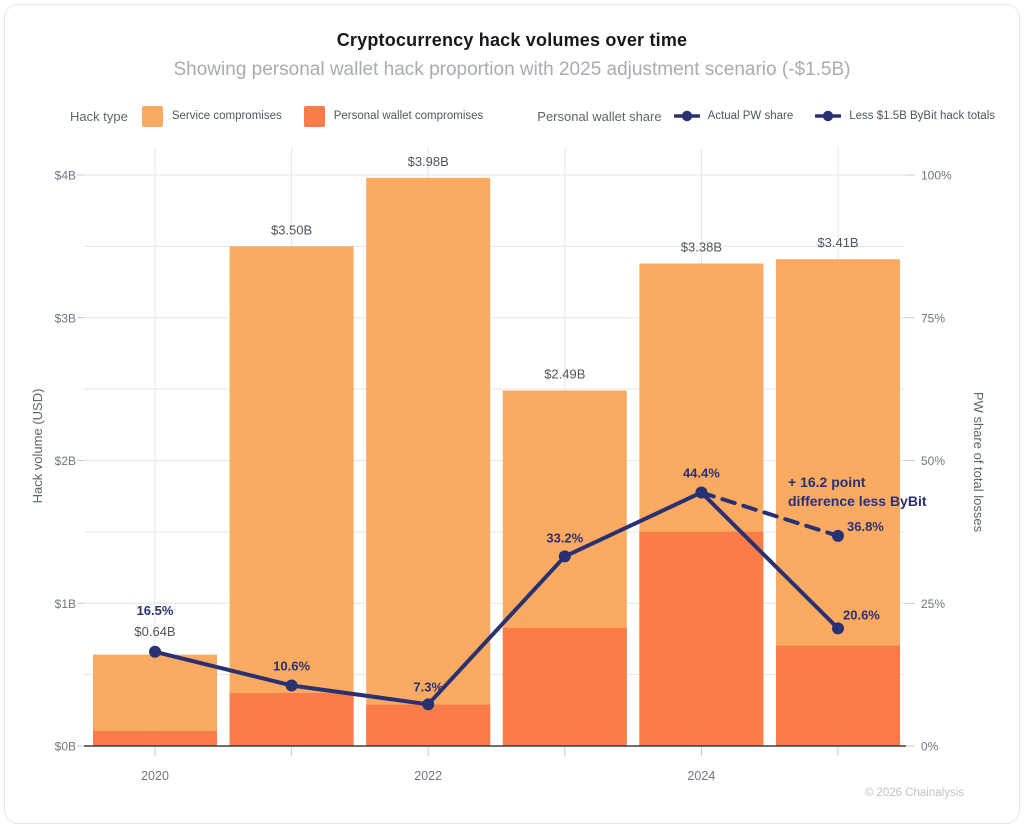  I want to click on bar-total-label-2020: $0.64B, so click(154, 631).